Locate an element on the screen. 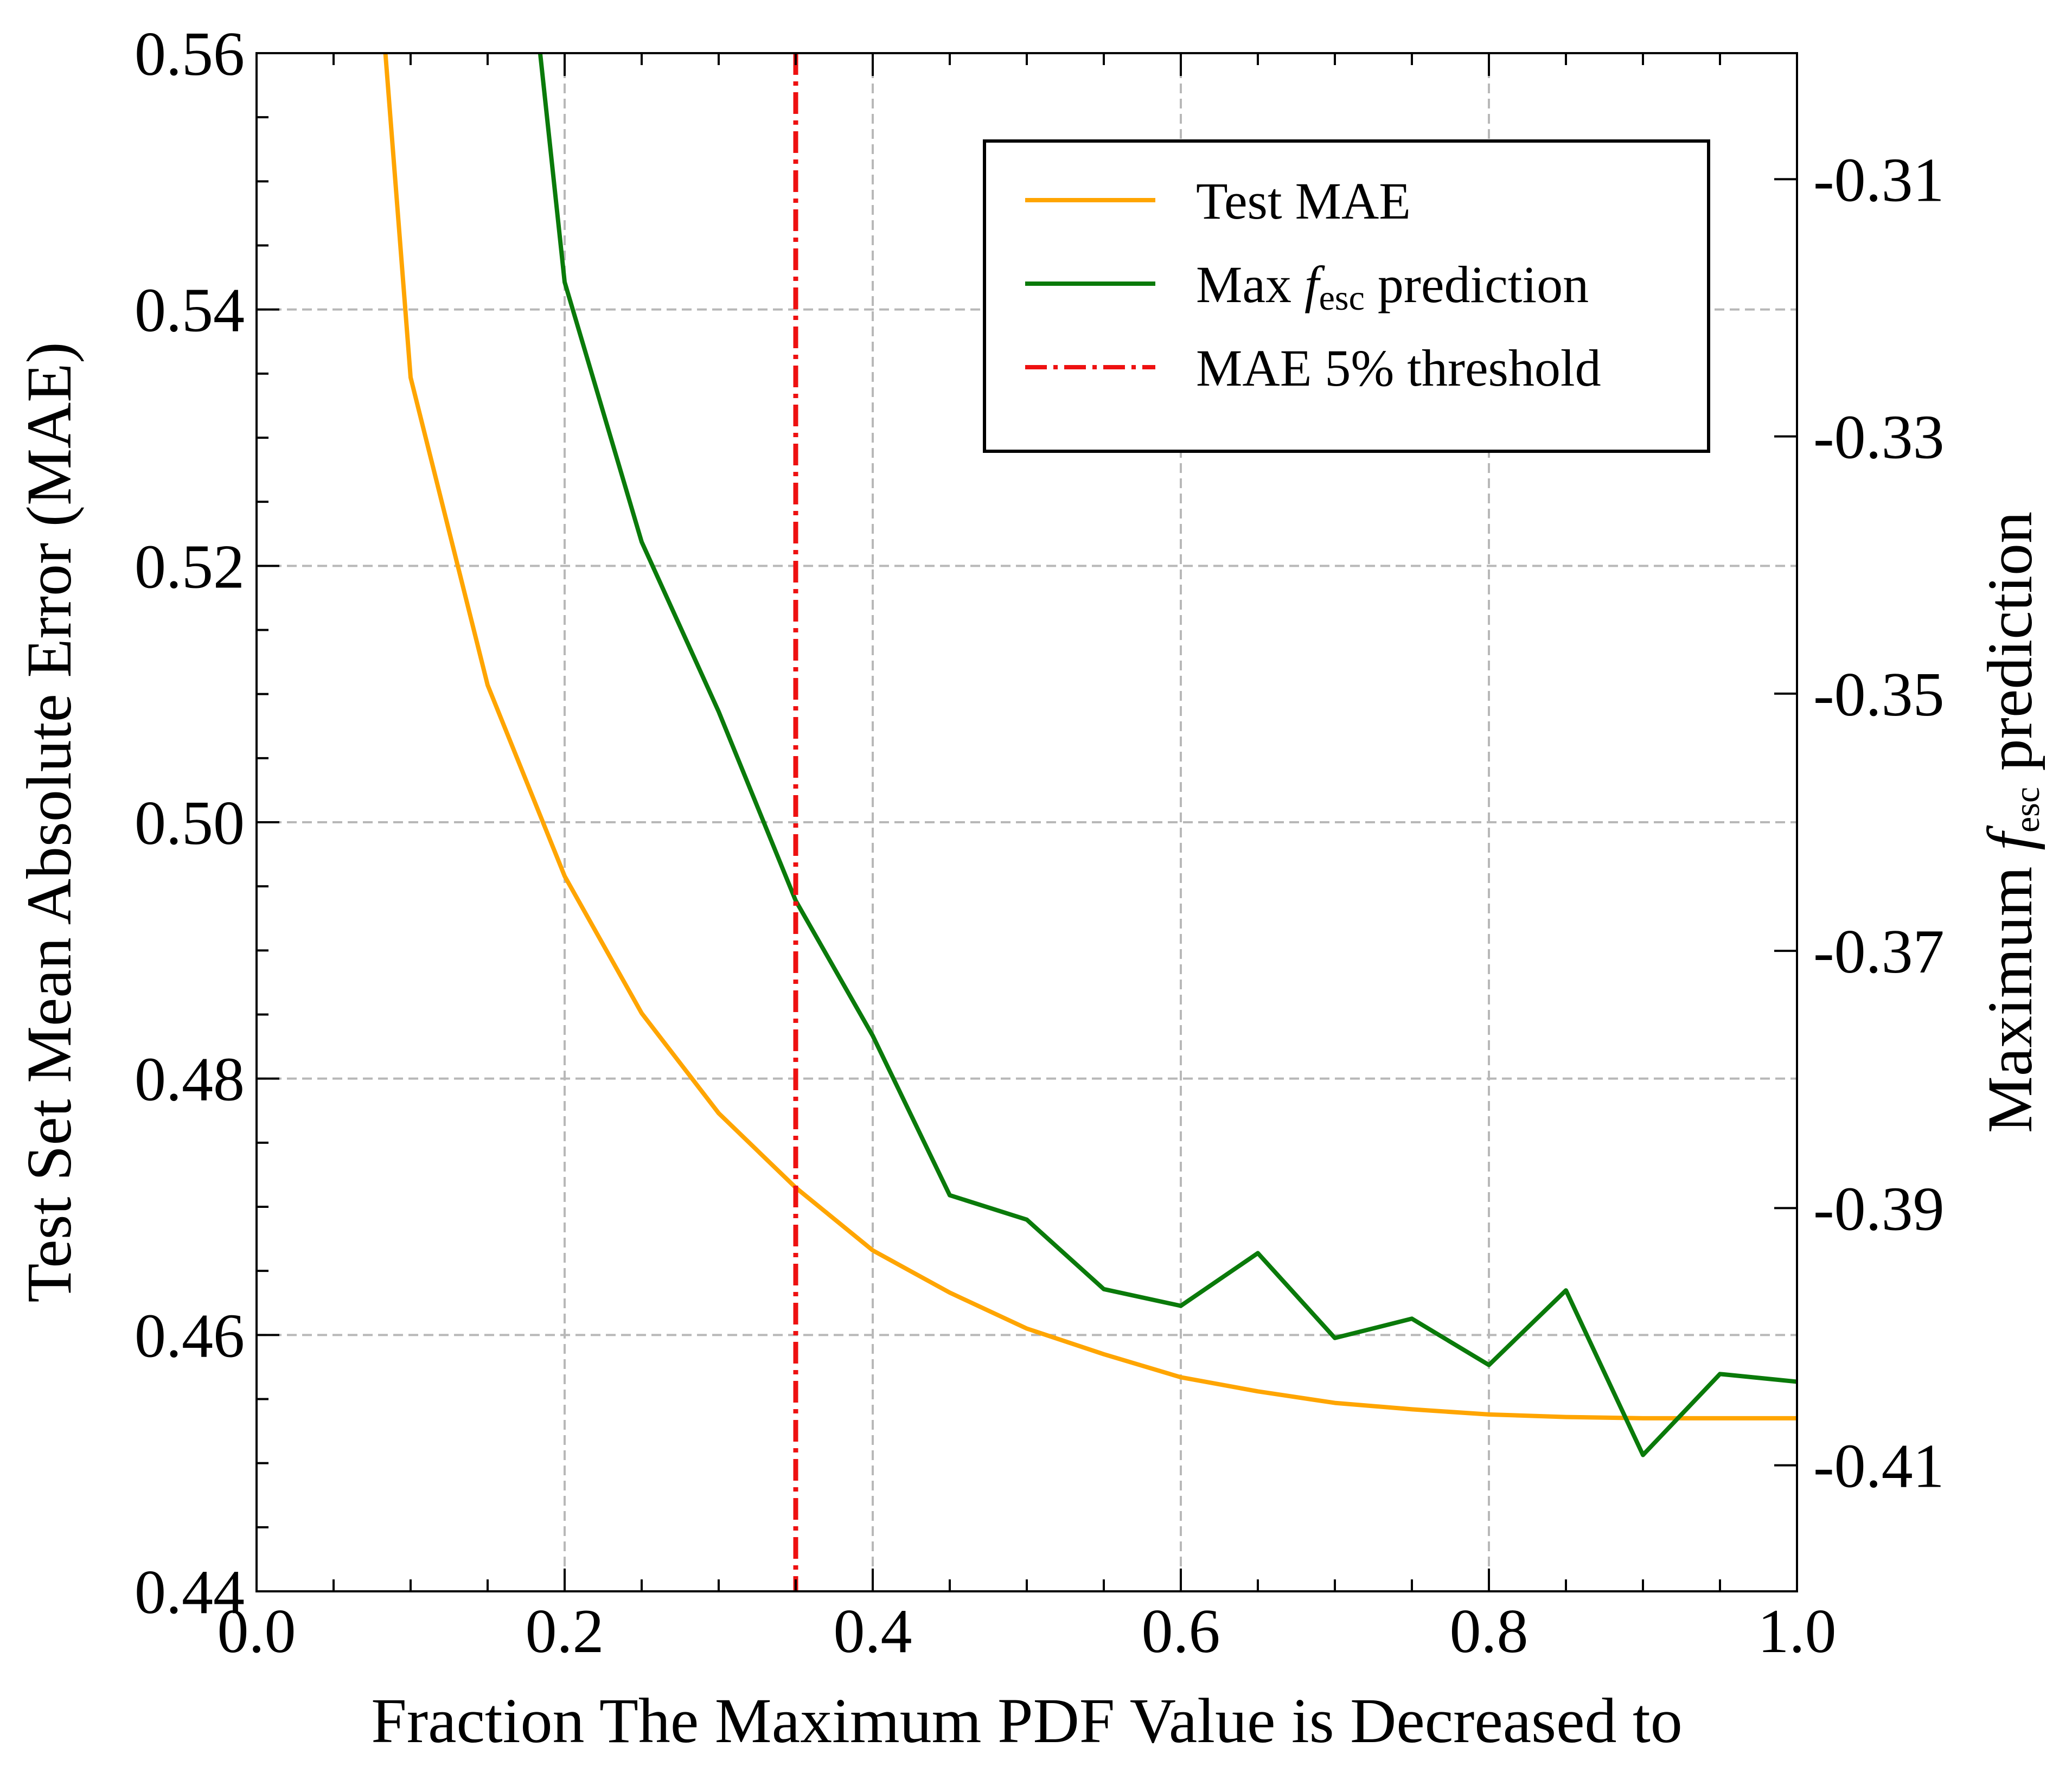 The image size is (2072, 1779). legend-label-part: prediction is located at coordinates (1477, 284).